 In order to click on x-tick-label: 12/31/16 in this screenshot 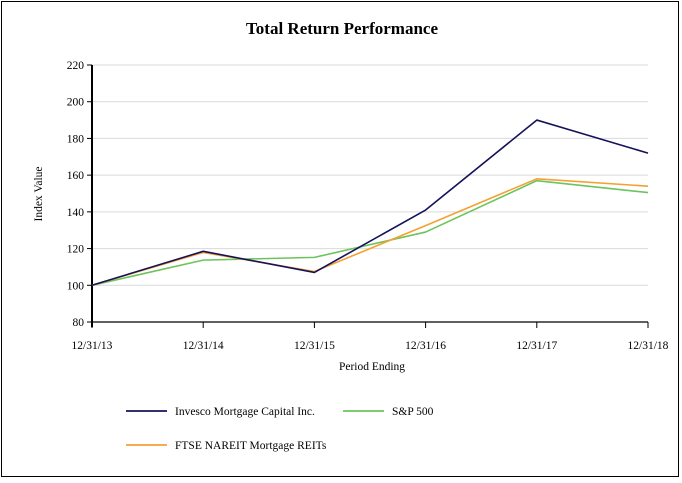, I will do `click(425, 346)`.